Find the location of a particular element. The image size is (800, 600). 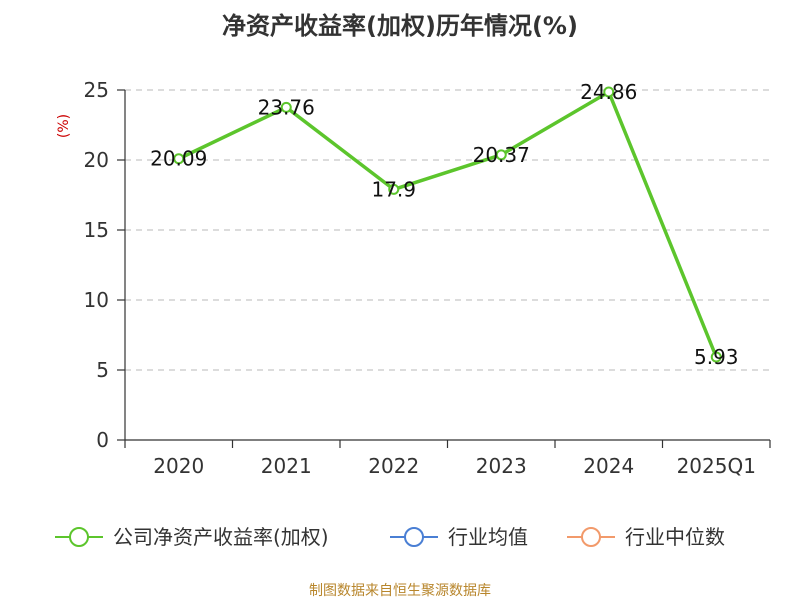

data-label: 20.37 is located at coordinates (501, 155).